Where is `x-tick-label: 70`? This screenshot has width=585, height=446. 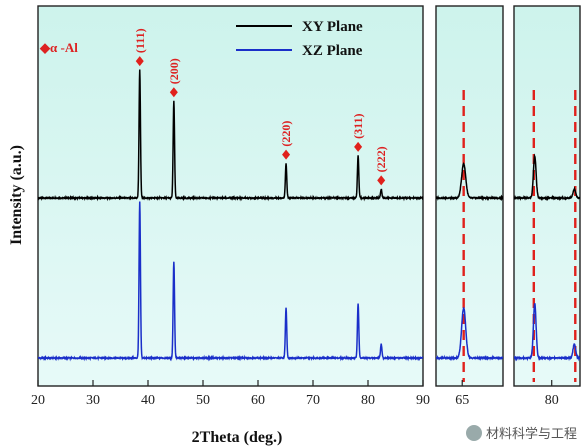
x-tick-label: 70 is located at coordinates (313, 400).